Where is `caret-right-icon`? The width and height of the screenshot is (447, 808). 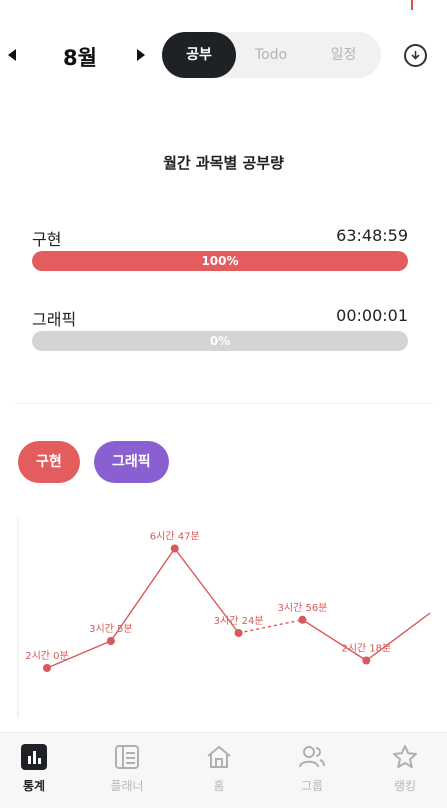
caret-right-icon is located at coordinates (141, 55).